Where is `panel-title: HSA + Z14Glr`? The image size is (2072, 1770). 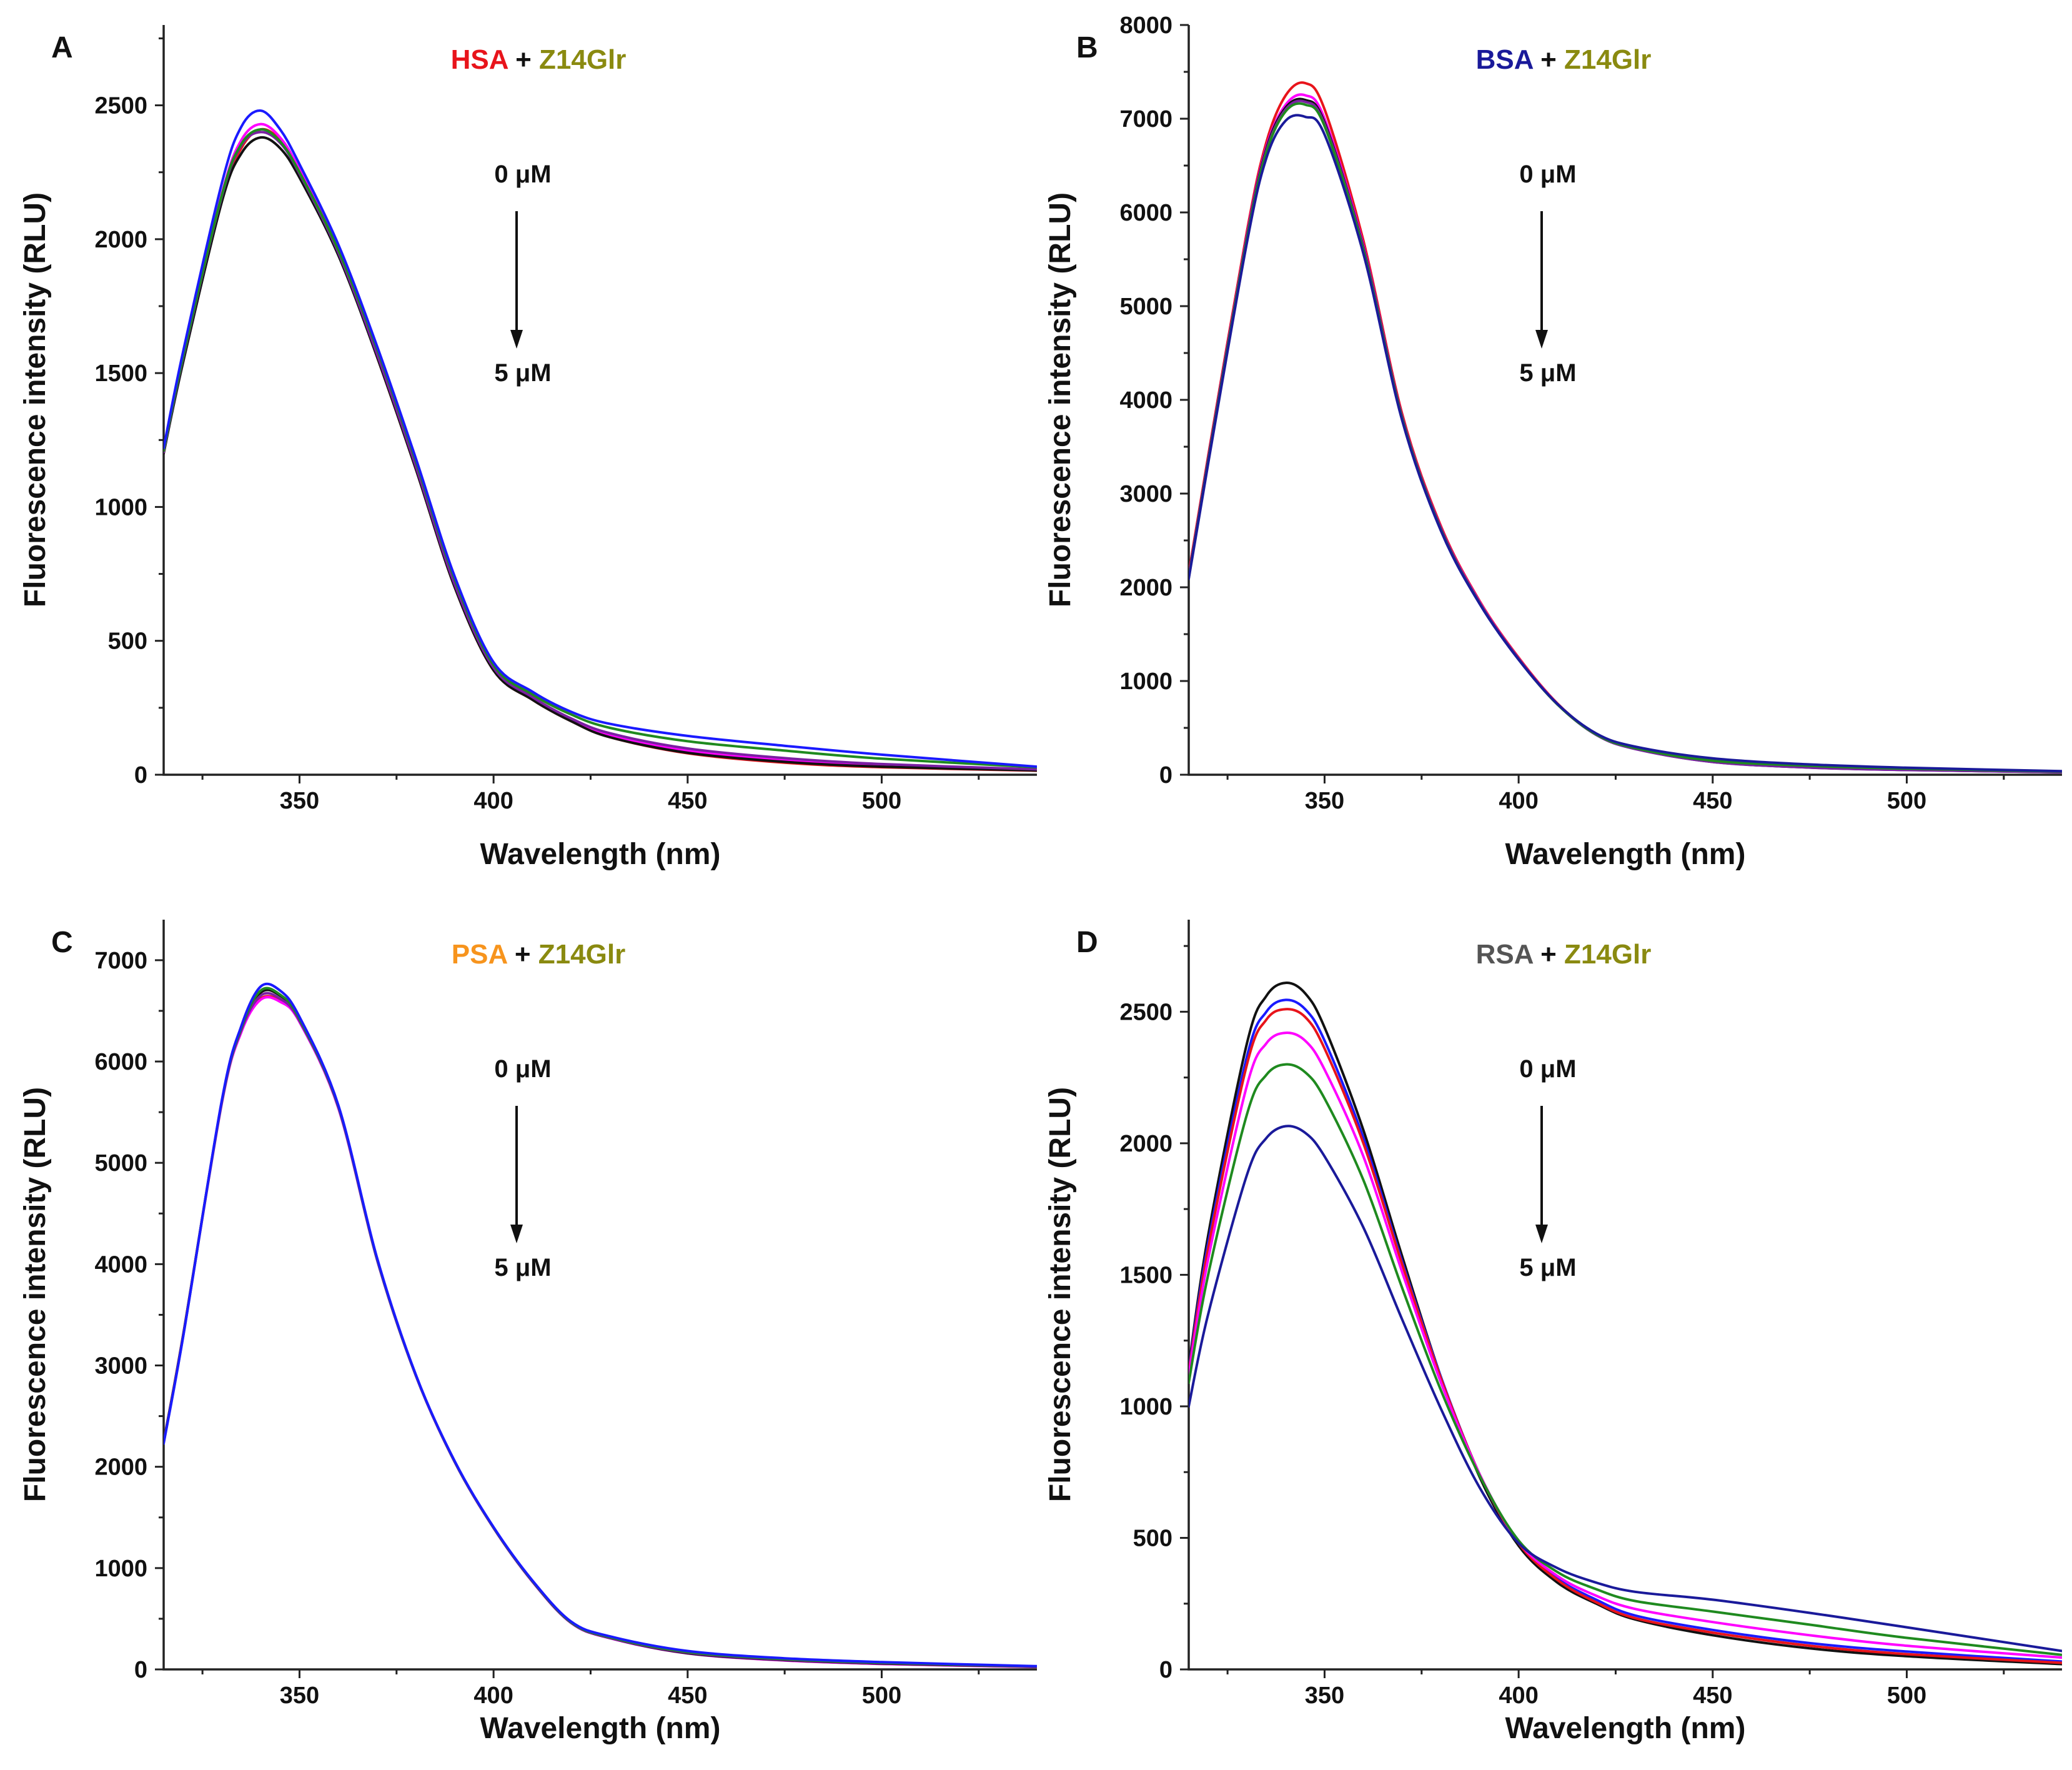 panel-title: HSA + Z14Glr is located at coordinates (539, 59).